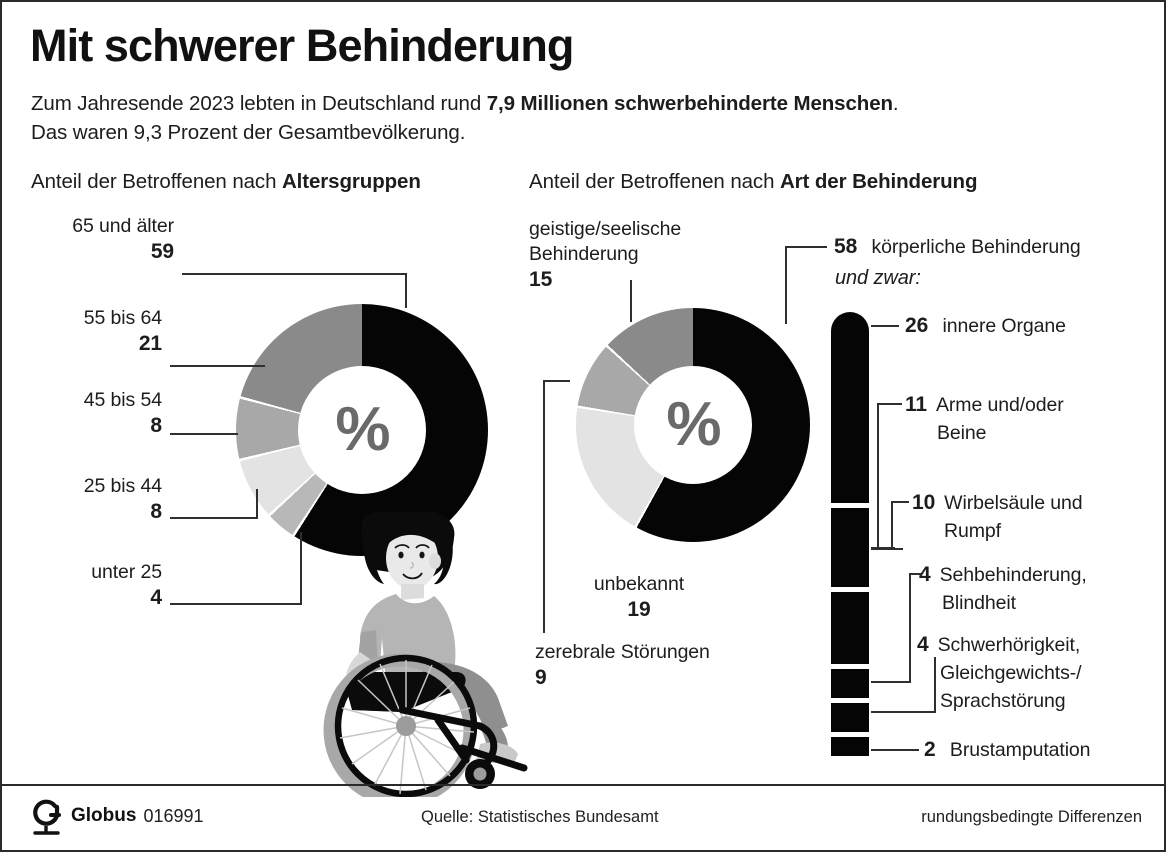 This screenshot has width=1166, height=852. I want to click on type-label-zerebral-text: zerebrale Störungen, so click(622, 652).